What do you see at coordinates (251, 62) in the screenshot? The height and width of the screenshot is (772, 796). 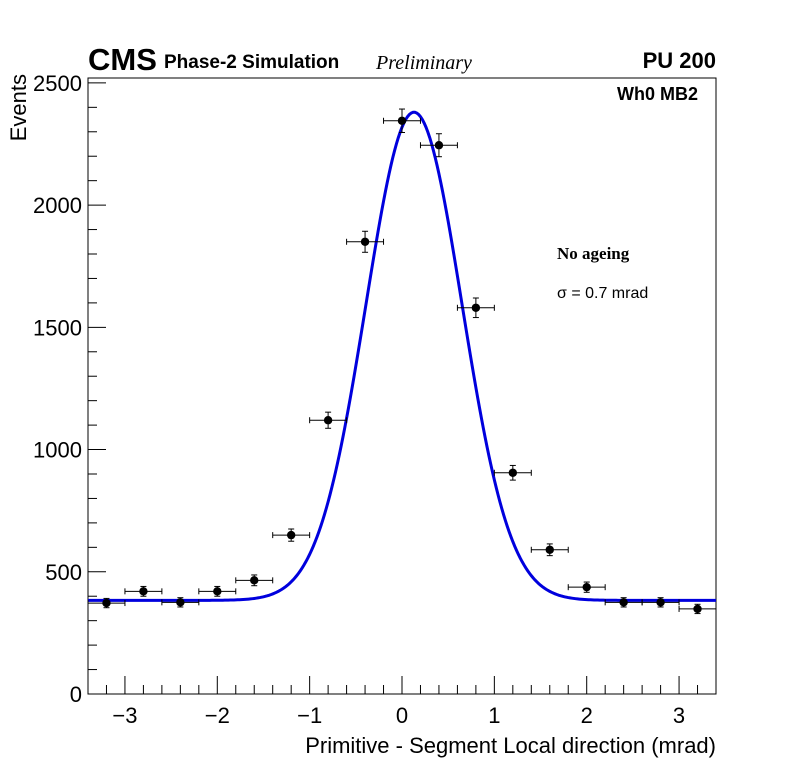 I see `simulation-label: Phase-2 Simulation` at bounding box center [251, 62].